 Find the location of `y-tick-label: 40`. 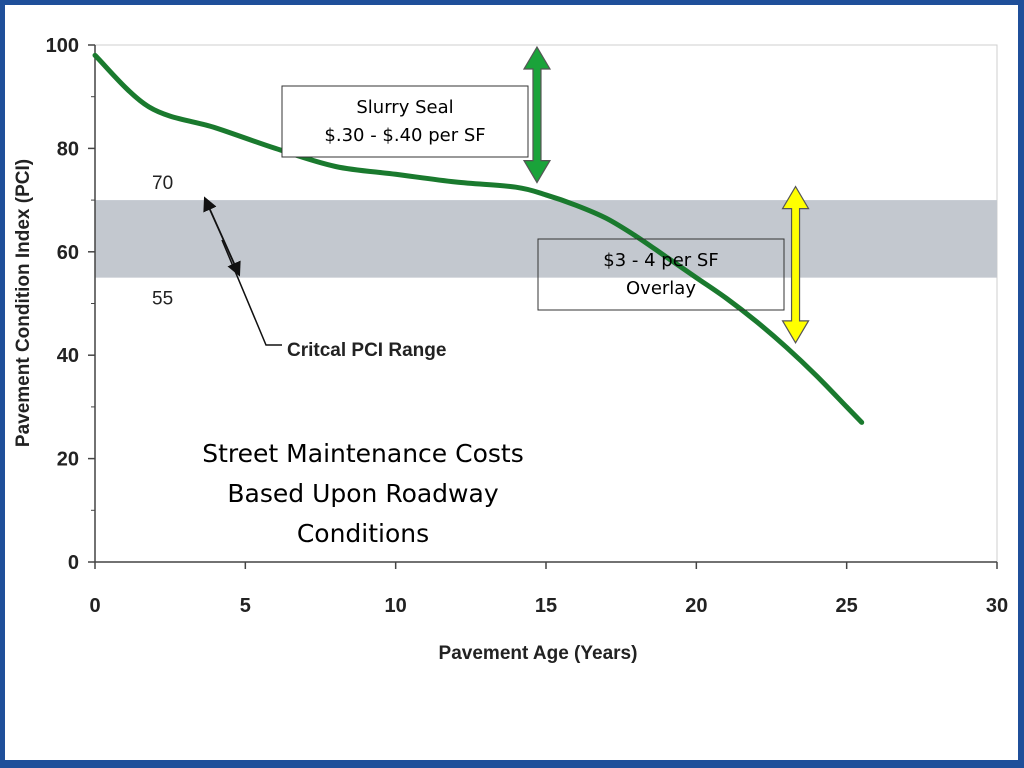

y-tick-label: 40 is located at coordinates (68, 356).